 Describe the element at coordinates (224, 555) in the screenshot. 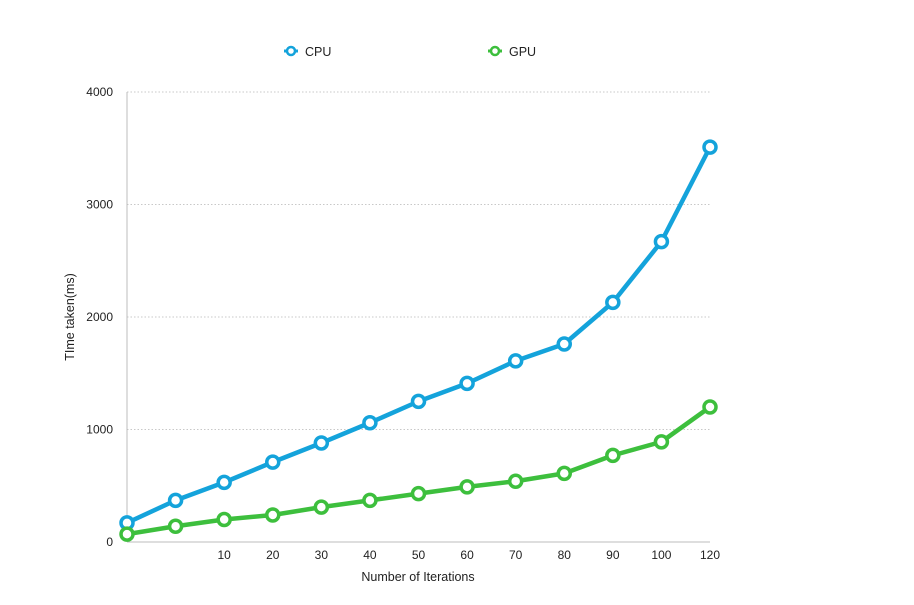

I see `x-tick-label: 10` at that location.